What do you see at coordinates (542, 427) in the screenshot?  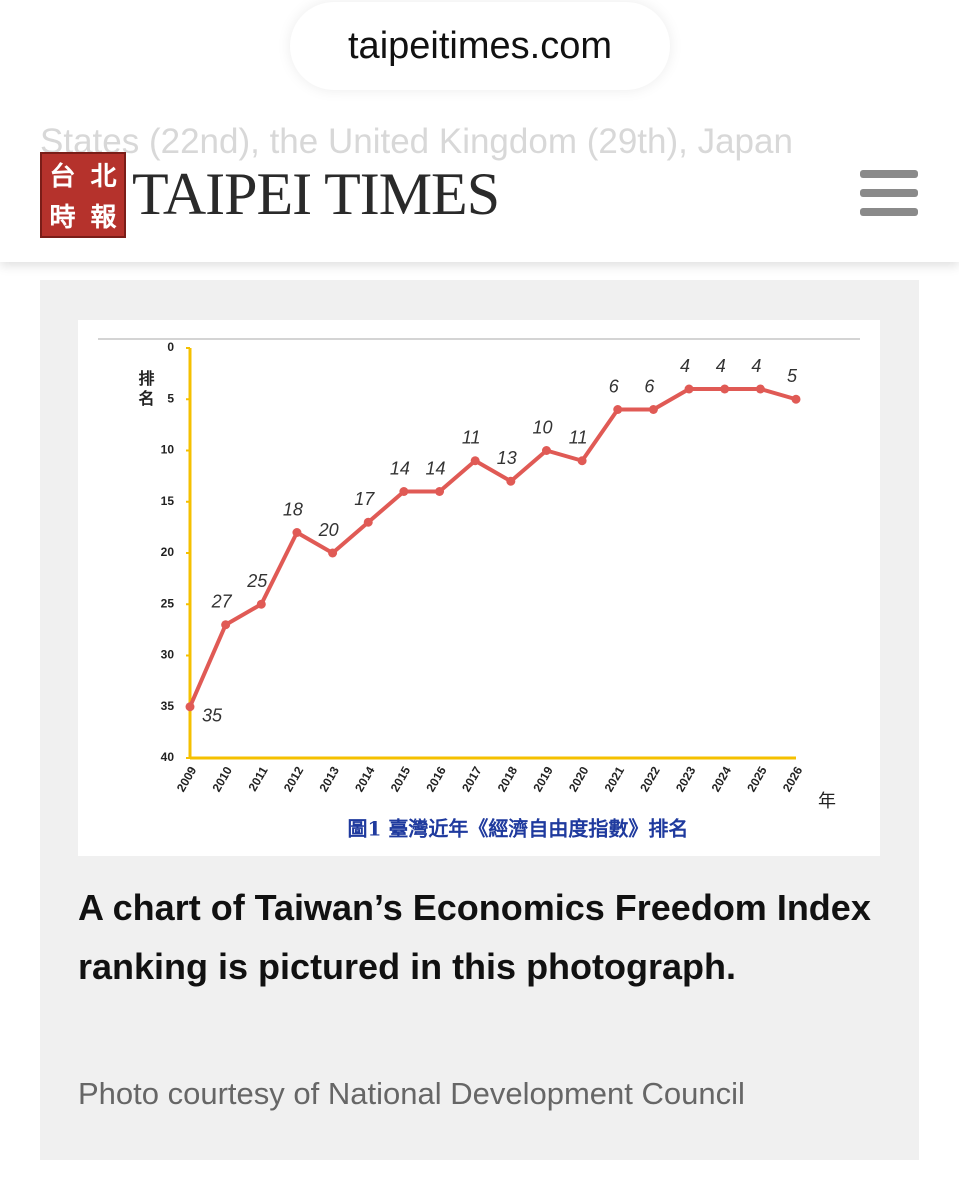 I see `data-label: 10` at bounding box center [542, 427].